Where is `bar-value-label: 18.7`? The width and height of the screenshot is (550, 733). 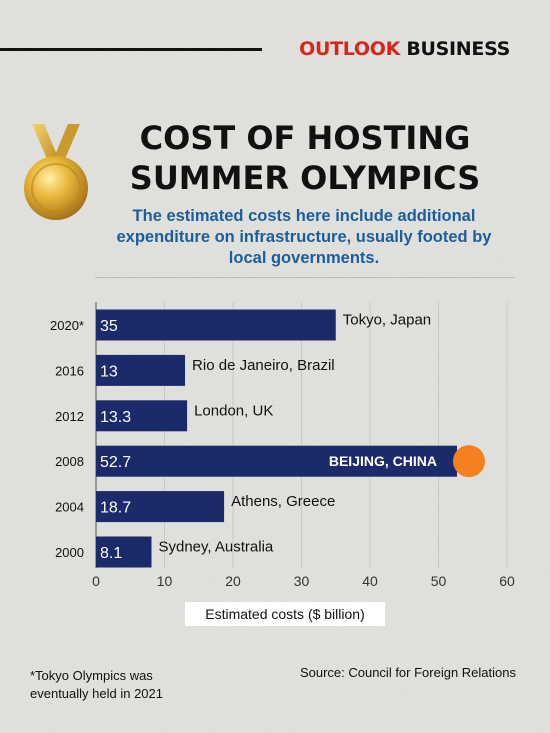 bar-value-label: 18.7 is located at coordinates (115, 508).